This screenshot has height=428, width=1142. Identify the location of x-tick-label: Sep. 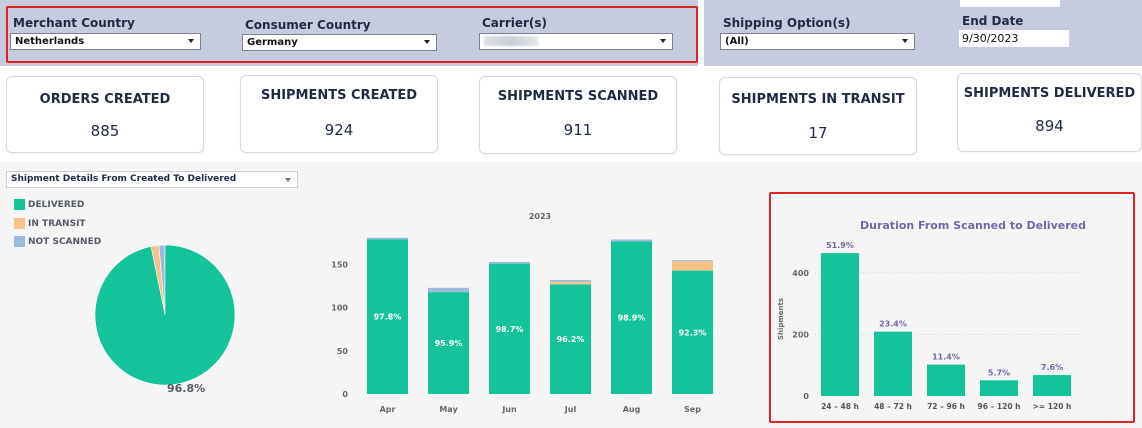
(692, 409).